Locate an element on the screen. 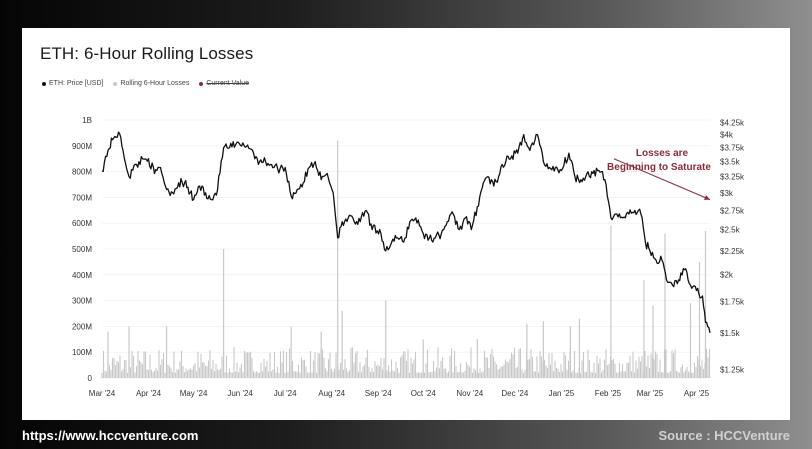 Image resolution: width=812 pixels, height=449 pixels. chart-title: ETH: 6-Hour Rolling Losses is located at coordinates (147, 53).